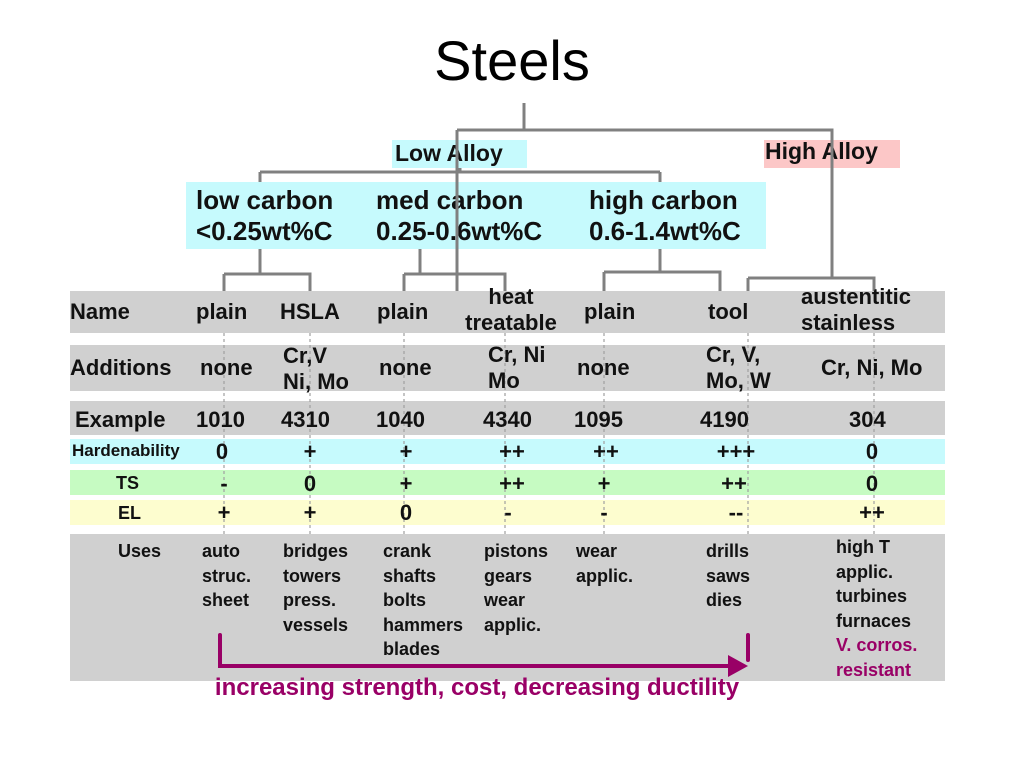  I want to click on col4-hardenability: ++, so click(512, 451).